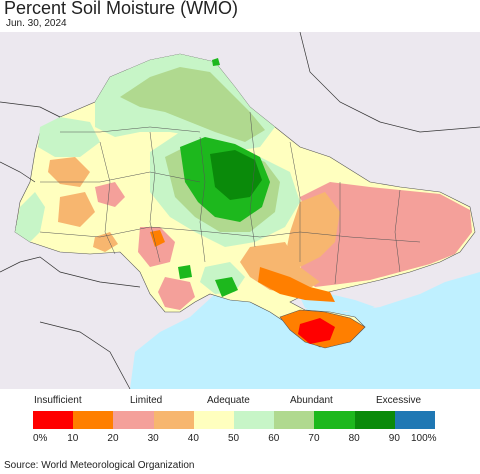 This screenshot has height=474, width=480. What do you see at coordinates (73, 438) in the screenshot?
I see `legend-tick-label: 10` at bounding box center [73, 438].